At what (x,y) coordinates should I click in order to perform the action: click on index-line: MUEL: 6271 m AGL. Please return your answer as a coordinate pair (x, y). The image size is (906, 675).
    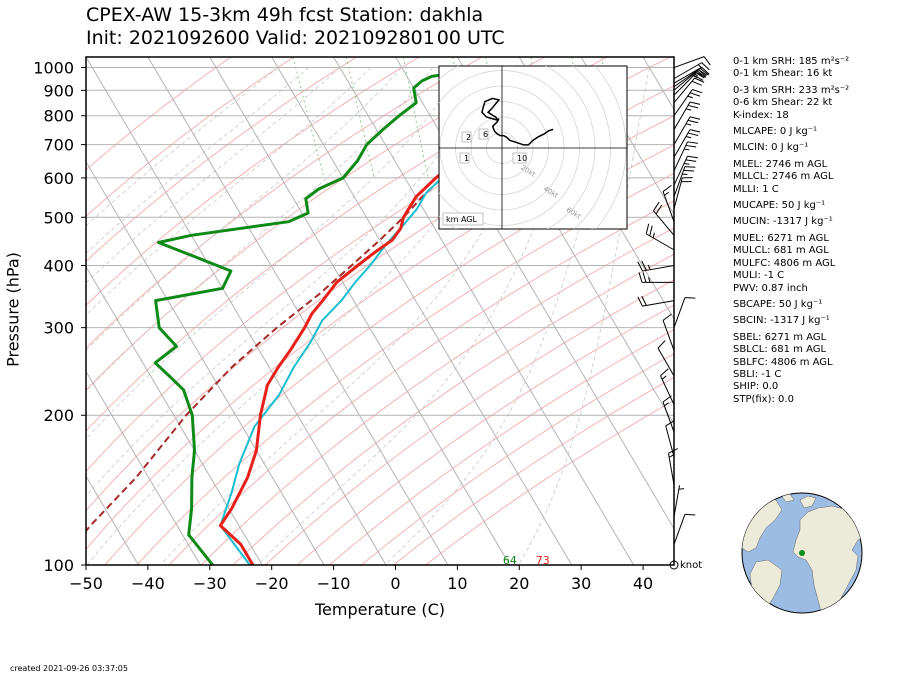
    Looking at the image, I should click on (781, 238).